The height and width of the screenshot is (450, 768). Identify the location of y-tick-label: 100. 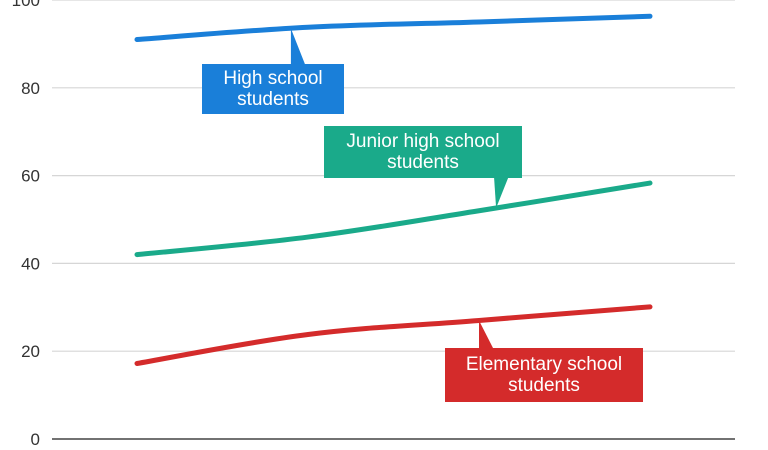
(26, 5).